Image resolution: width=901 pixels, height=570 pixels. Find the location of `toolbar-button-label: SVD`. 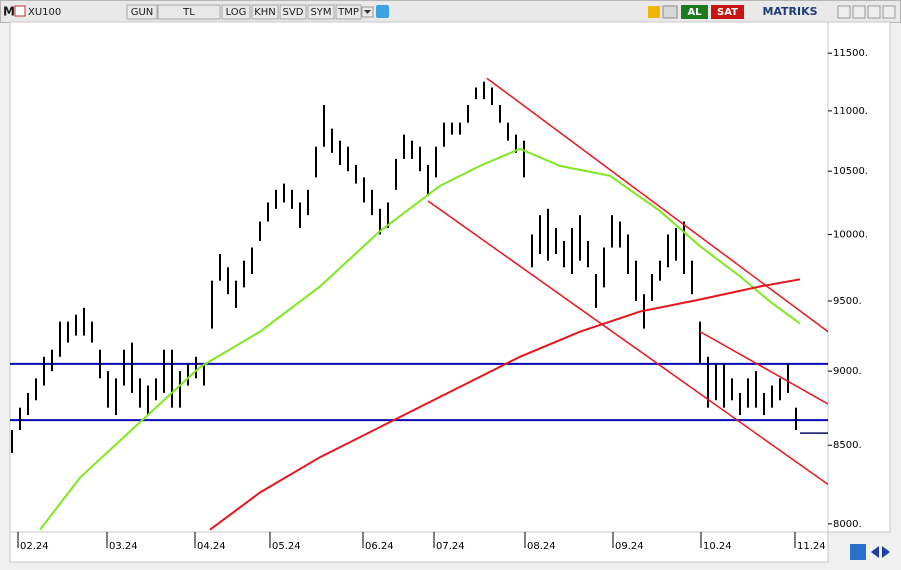

toolbar-button-label: SVD is located at coordinates (293, 12).